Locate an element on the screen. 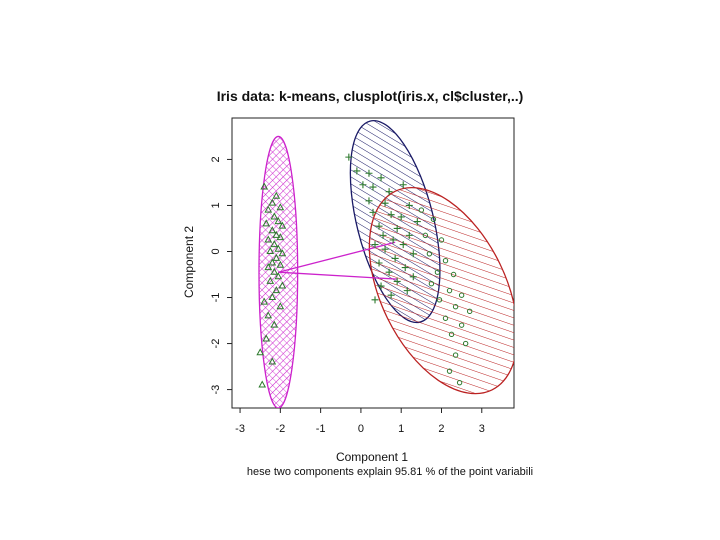 This screenshot has width=720, height=540. x-tick-label-4: 0 is located at coordinates (361, 429).